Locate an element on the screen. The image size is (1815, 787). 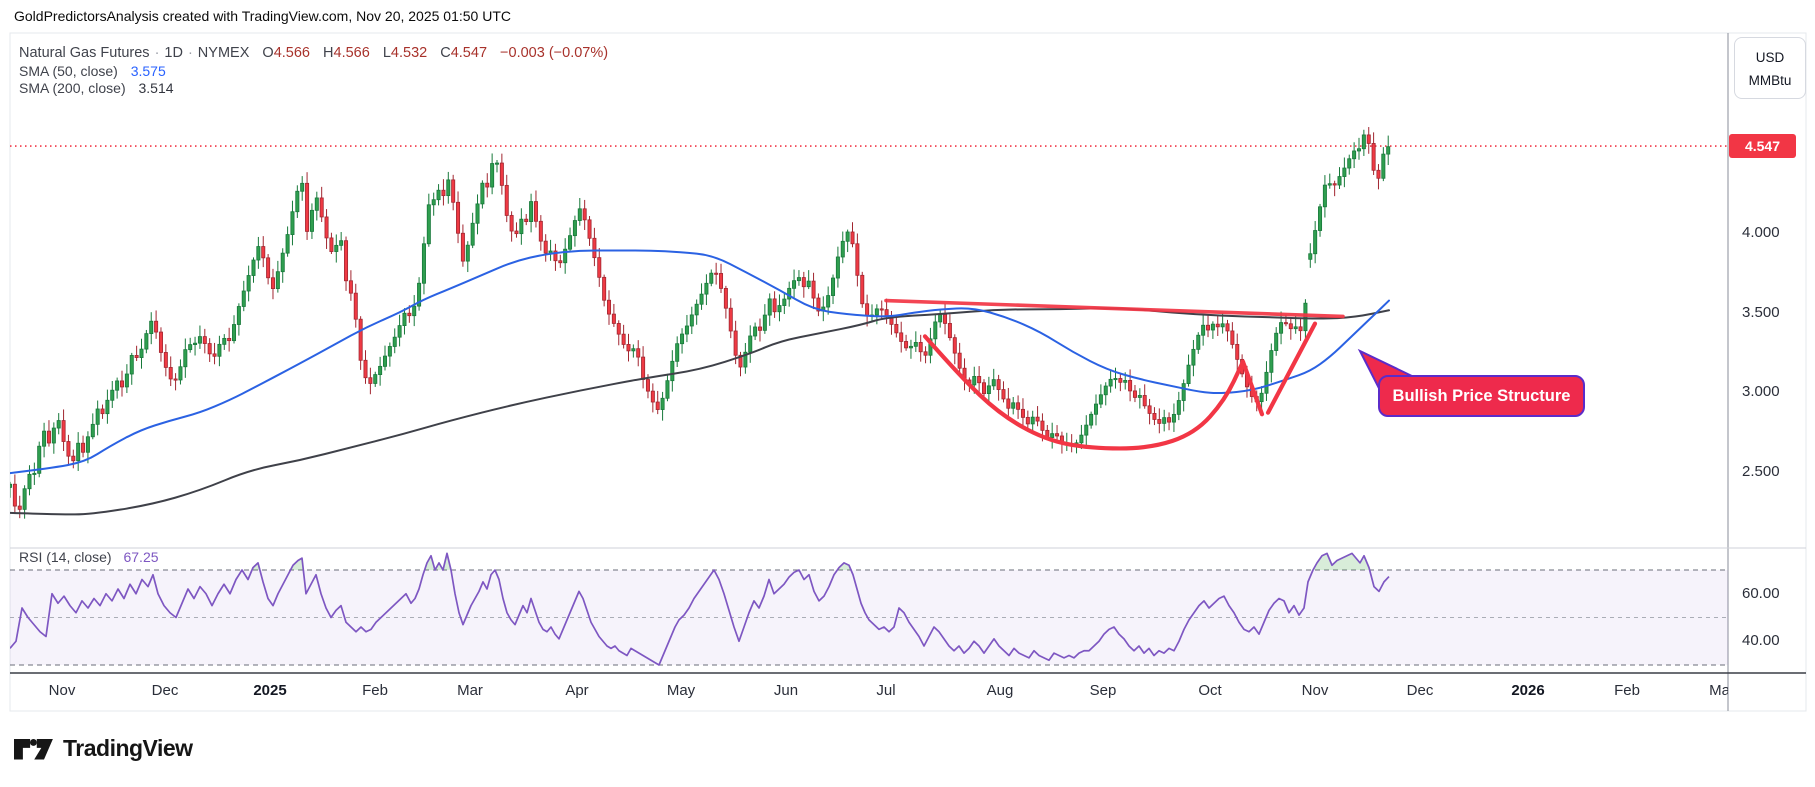
bullish-structure-callout: Bullish Price Structure is located at coordinates (1481, 396).